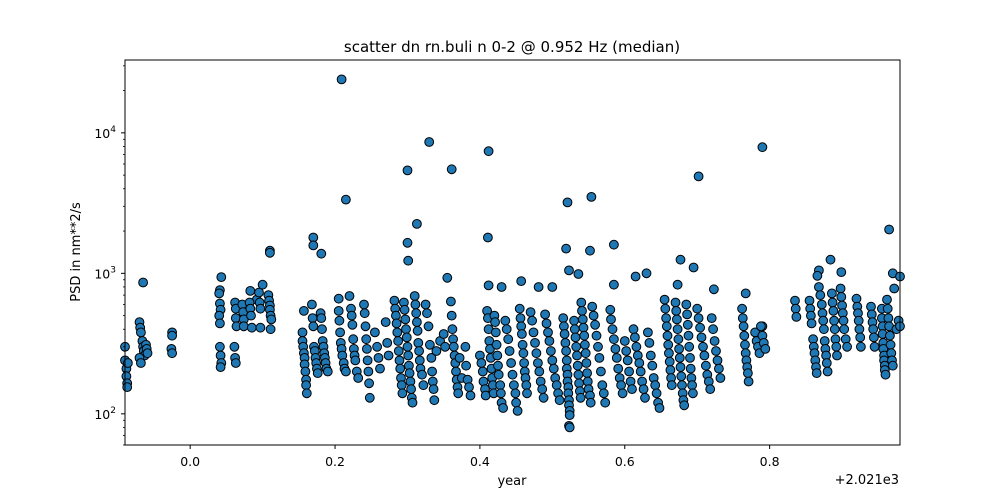  Describe the element at coordinates (109, 255) in the screenshot. I see `y-axis-ticks: 102 103 104` at that location.